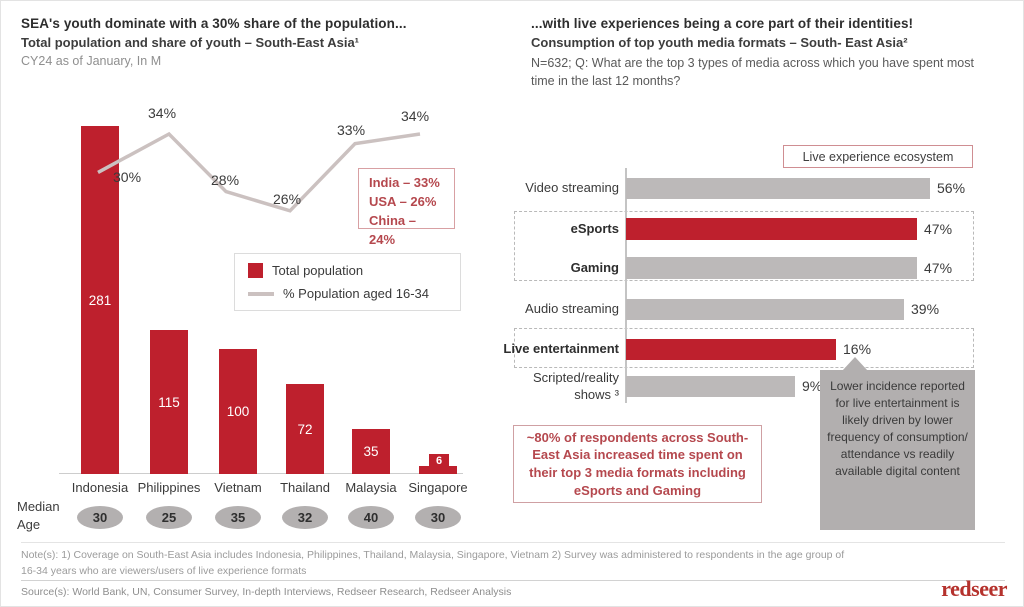 The height and width of the screenshot is (607, 1024). Describe the element at coordinates (100, 300) in the screenshot. I see `bar-value-indonesia: 281` at that location.